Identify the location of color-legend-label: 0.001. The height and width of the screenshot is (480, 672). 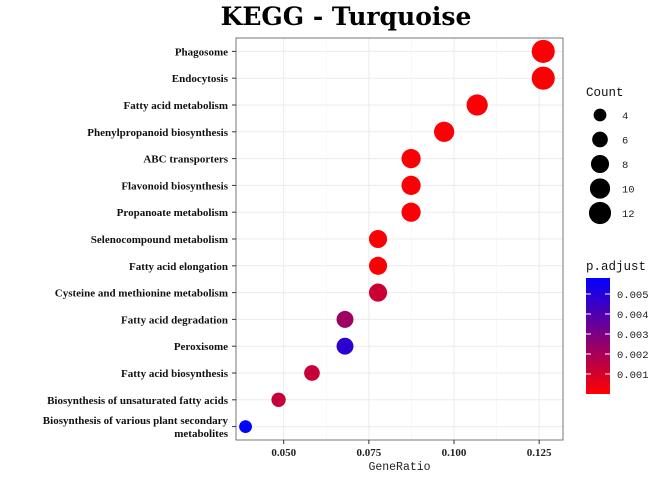
(633, 376).